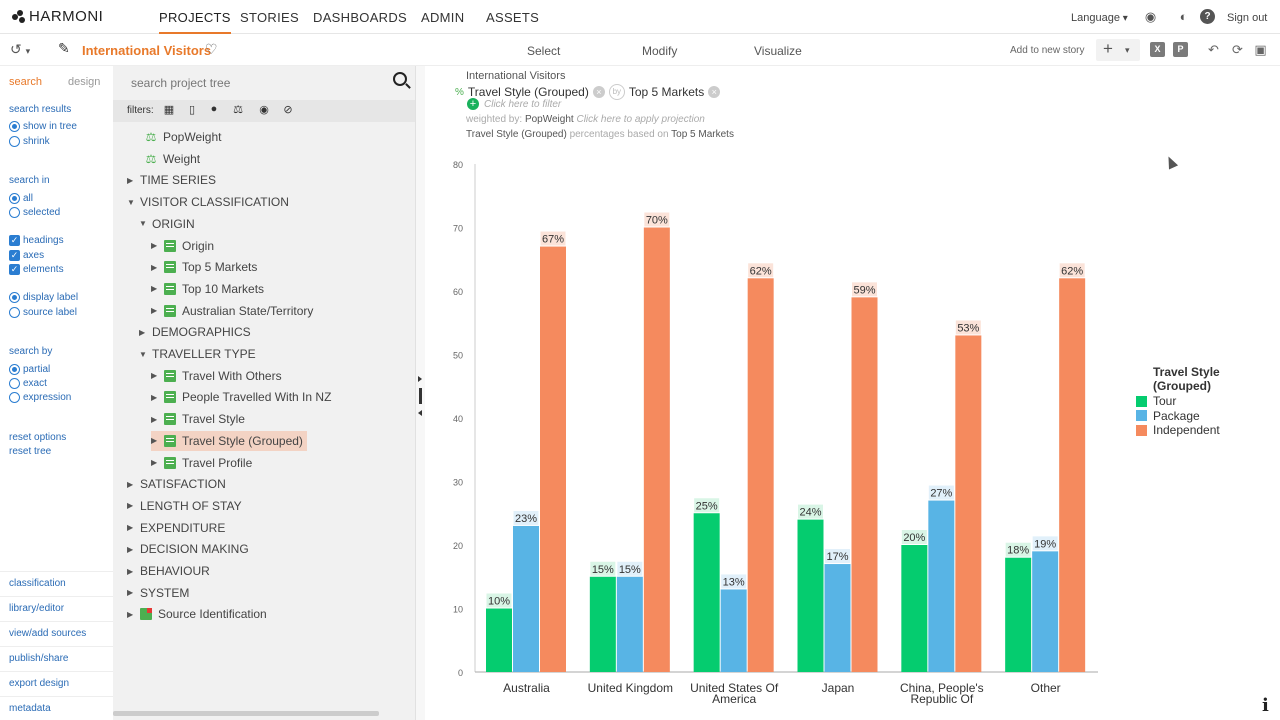  I want to click on grid-filter-icon: ▦, so click(169, 110).